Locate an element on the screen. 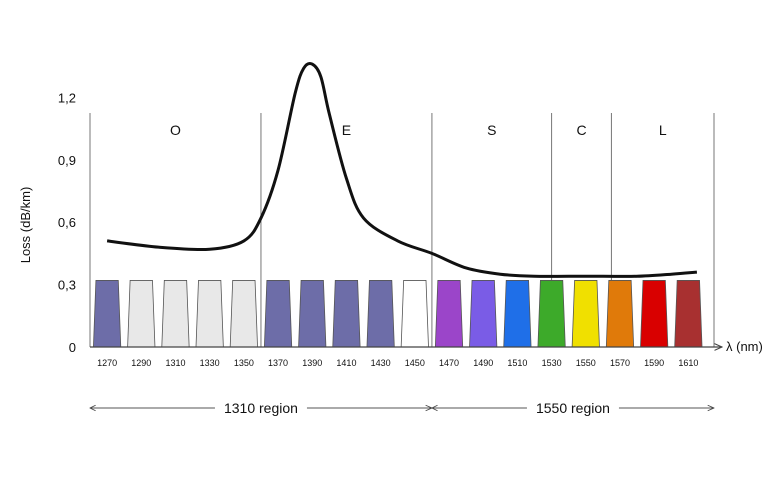 This screenshot has height=478, width=773. channel-label: 1450 is located at coordinates (415, 363).